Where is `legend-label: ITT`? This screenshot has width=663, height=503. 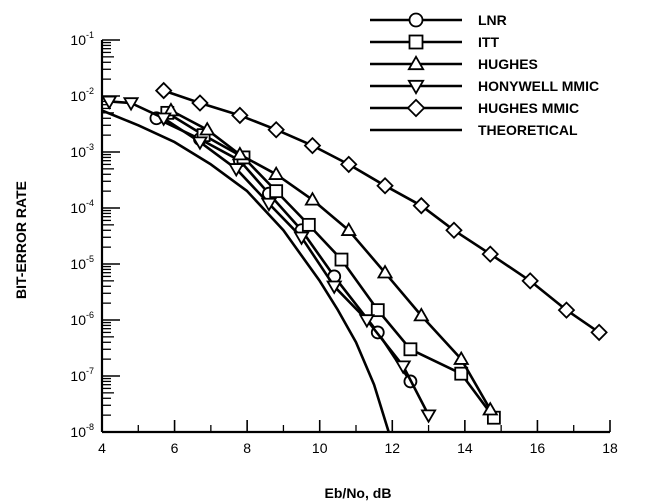 legend-label: ITT is located at coordinates (488, 42).